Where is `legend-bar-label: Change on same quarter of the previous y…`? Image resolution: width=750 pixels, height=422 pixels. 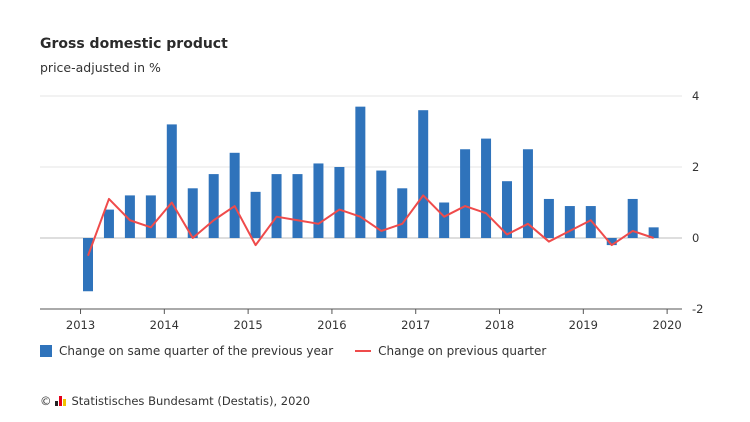
legend-bar-label: Change on same quarter of the previous y… is located at coordinates (196, 351).